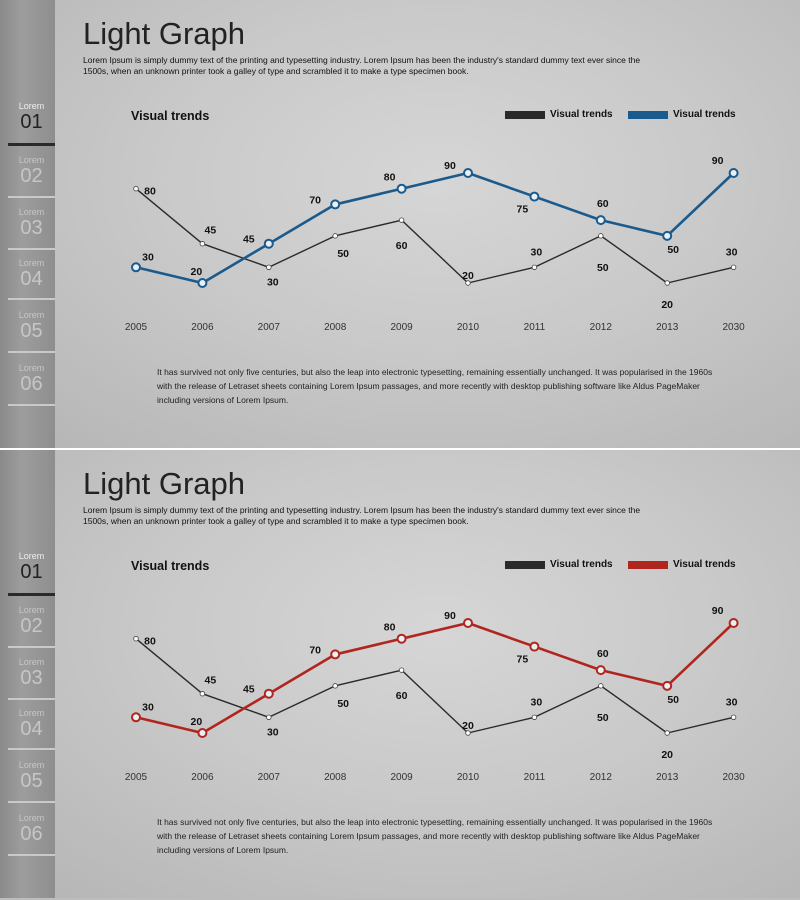 This screenshot has height=900, width=800. What do you see at coordinates (601, 777) in the screenshot?
I see `x-tick-label: 2012` at bounding box center [601, 777].